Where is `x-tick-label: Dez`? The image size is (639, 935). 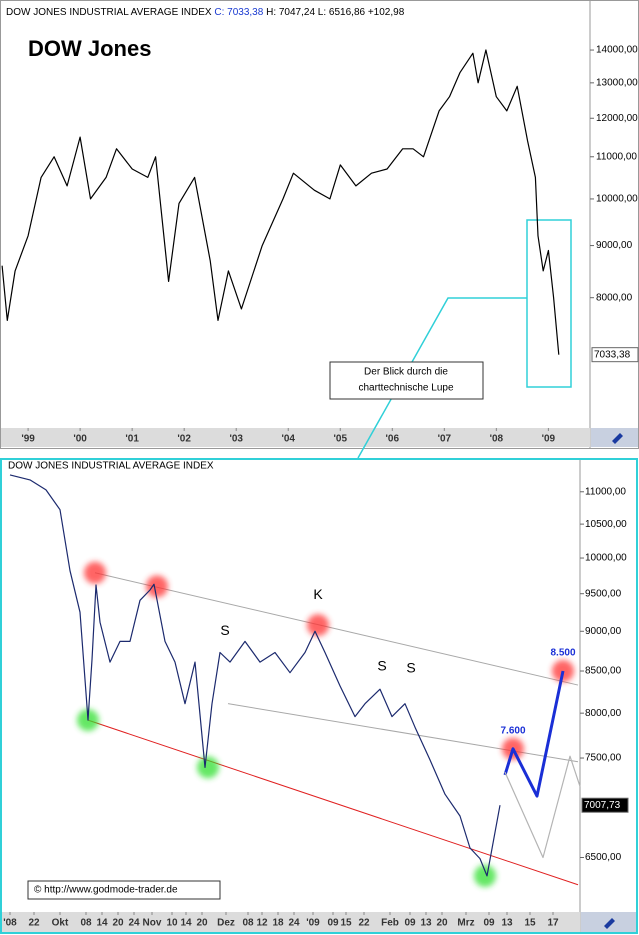 x-tick-label: Dez is located at coordinates (226, 923).